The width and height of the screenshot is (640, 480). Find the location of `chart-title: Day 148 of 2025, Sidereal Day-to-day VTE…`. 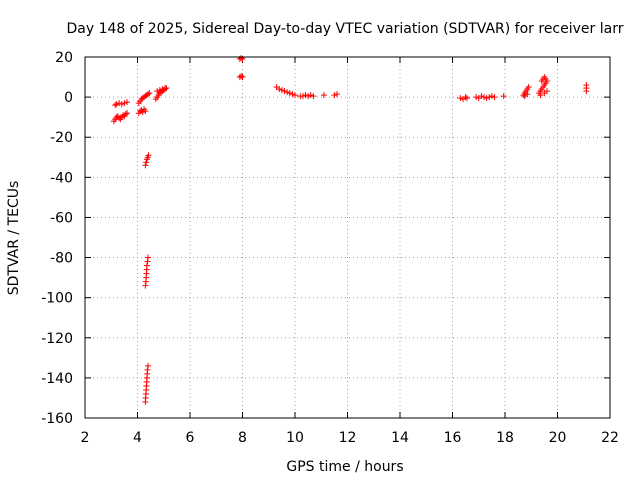

chart-title: Day 148 of 2025, Sidereal Day-to-day VTE… is located at coordinates (345, 29).